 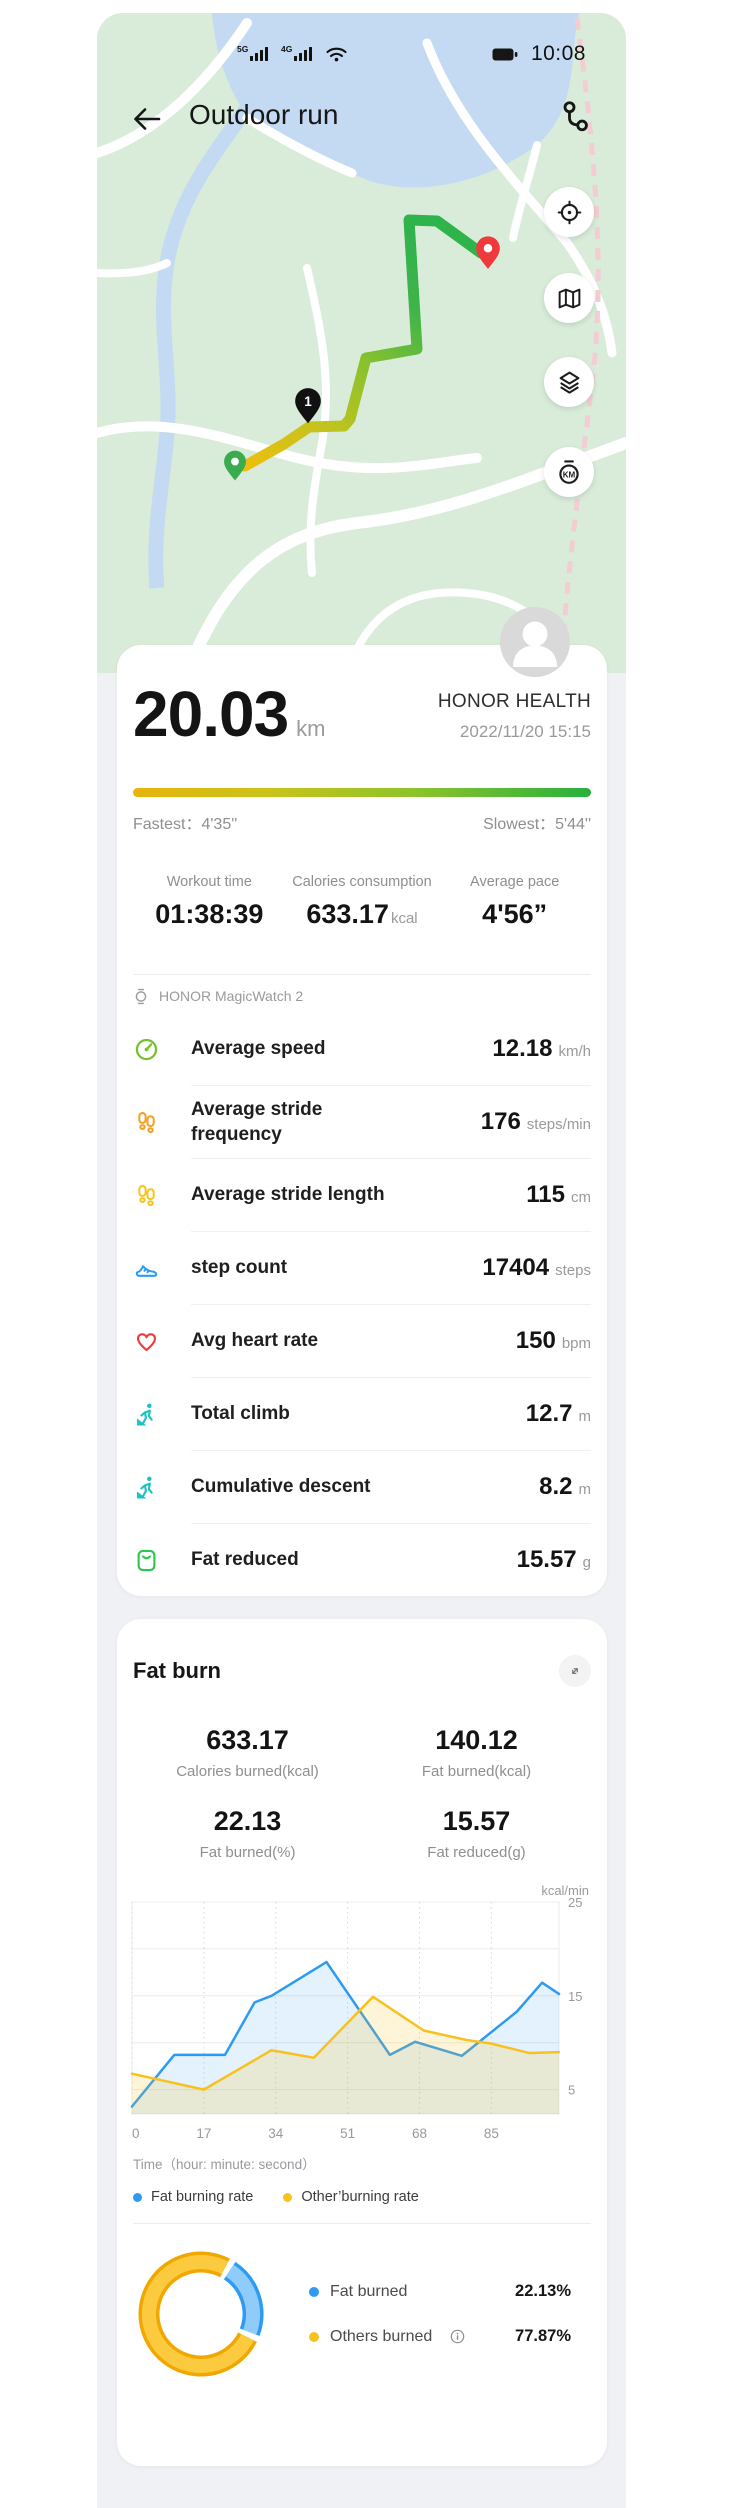 I want to click on stat-label: Average stride frequency, so click(x=257, y=1122).